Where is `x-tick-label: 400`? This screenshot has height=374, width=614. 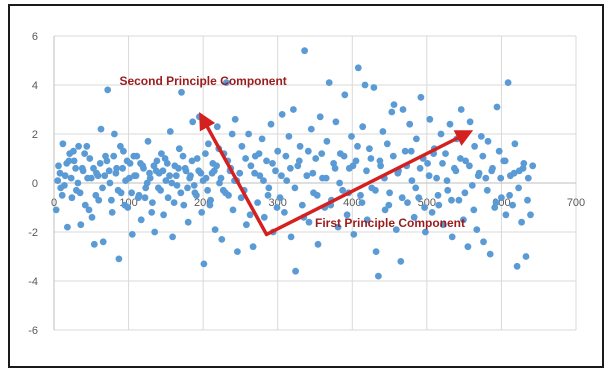 x-tick-label: 400 is located at coordinates (352, 203).